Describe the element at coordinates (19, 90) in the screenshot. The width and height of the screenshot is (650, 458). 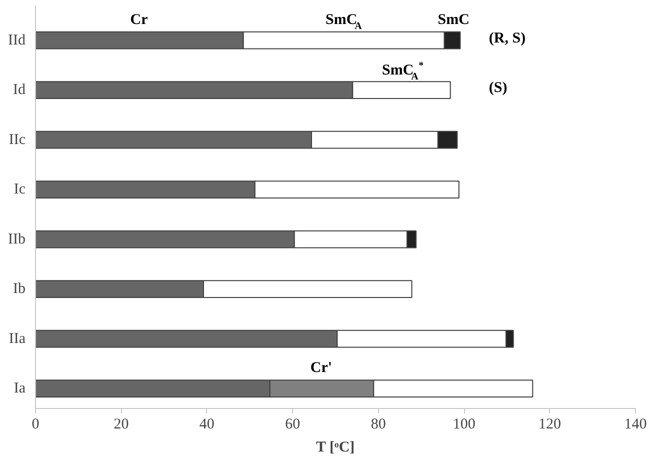
I see `y-tick-label: Id` at that location.